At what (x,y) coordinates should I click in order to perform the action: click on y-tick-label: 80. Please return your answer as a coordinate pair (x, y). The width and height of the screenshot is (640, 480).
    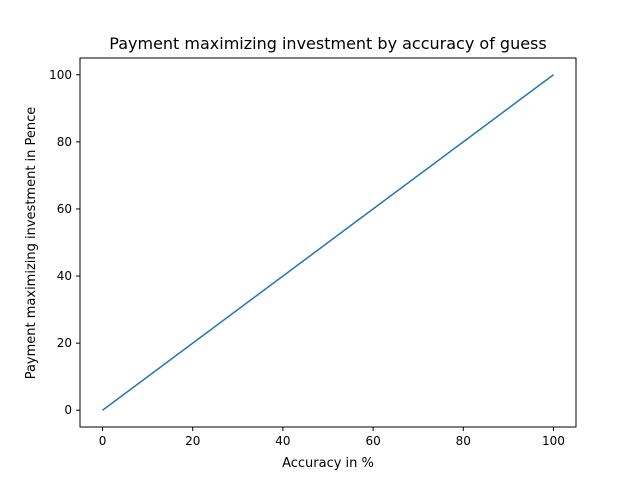
    Looking at the image, I should click on (64, 142).